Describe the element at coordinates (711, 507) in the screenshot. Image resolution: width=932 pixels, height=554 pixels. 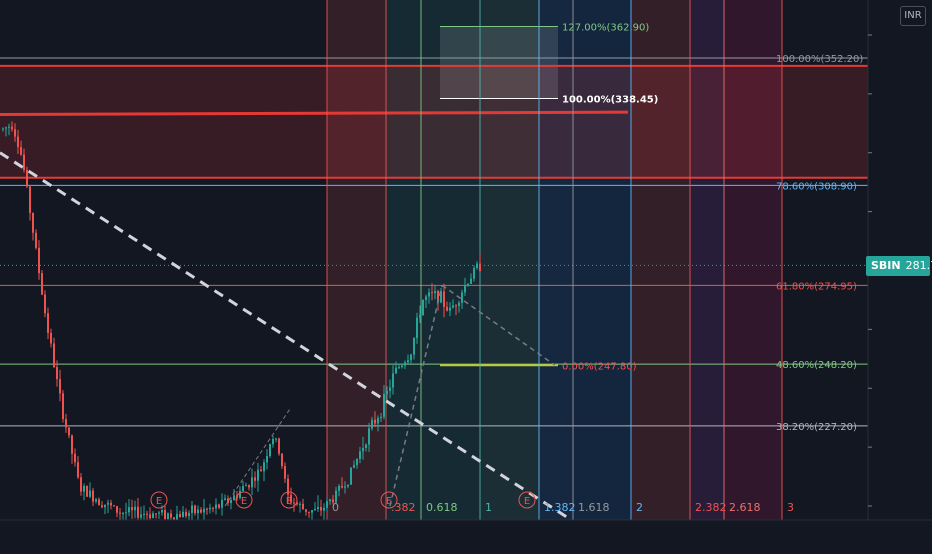
I see `fib-time-zone-label: 2.382` at that location.